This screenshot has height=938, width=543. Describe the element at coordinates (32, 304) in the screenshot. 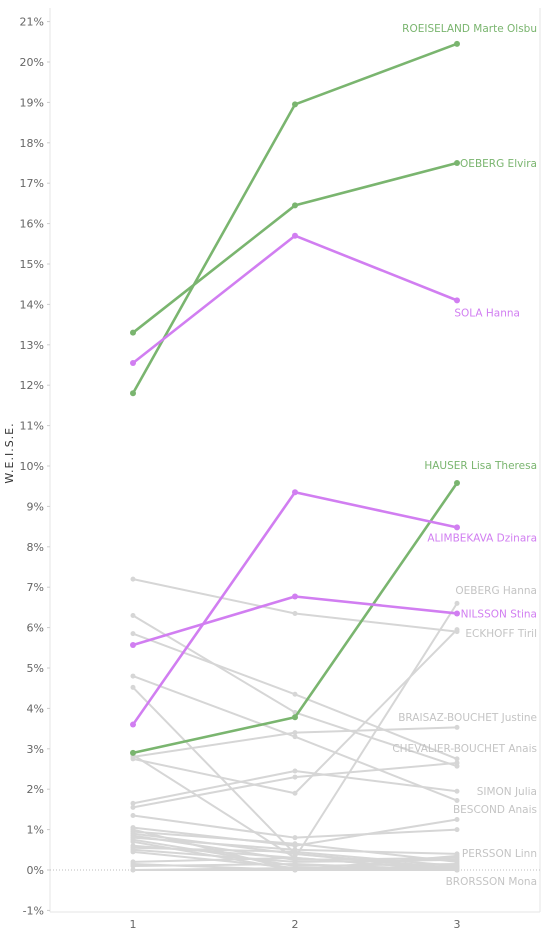

I see `y-tick-label: 14%` at that location.